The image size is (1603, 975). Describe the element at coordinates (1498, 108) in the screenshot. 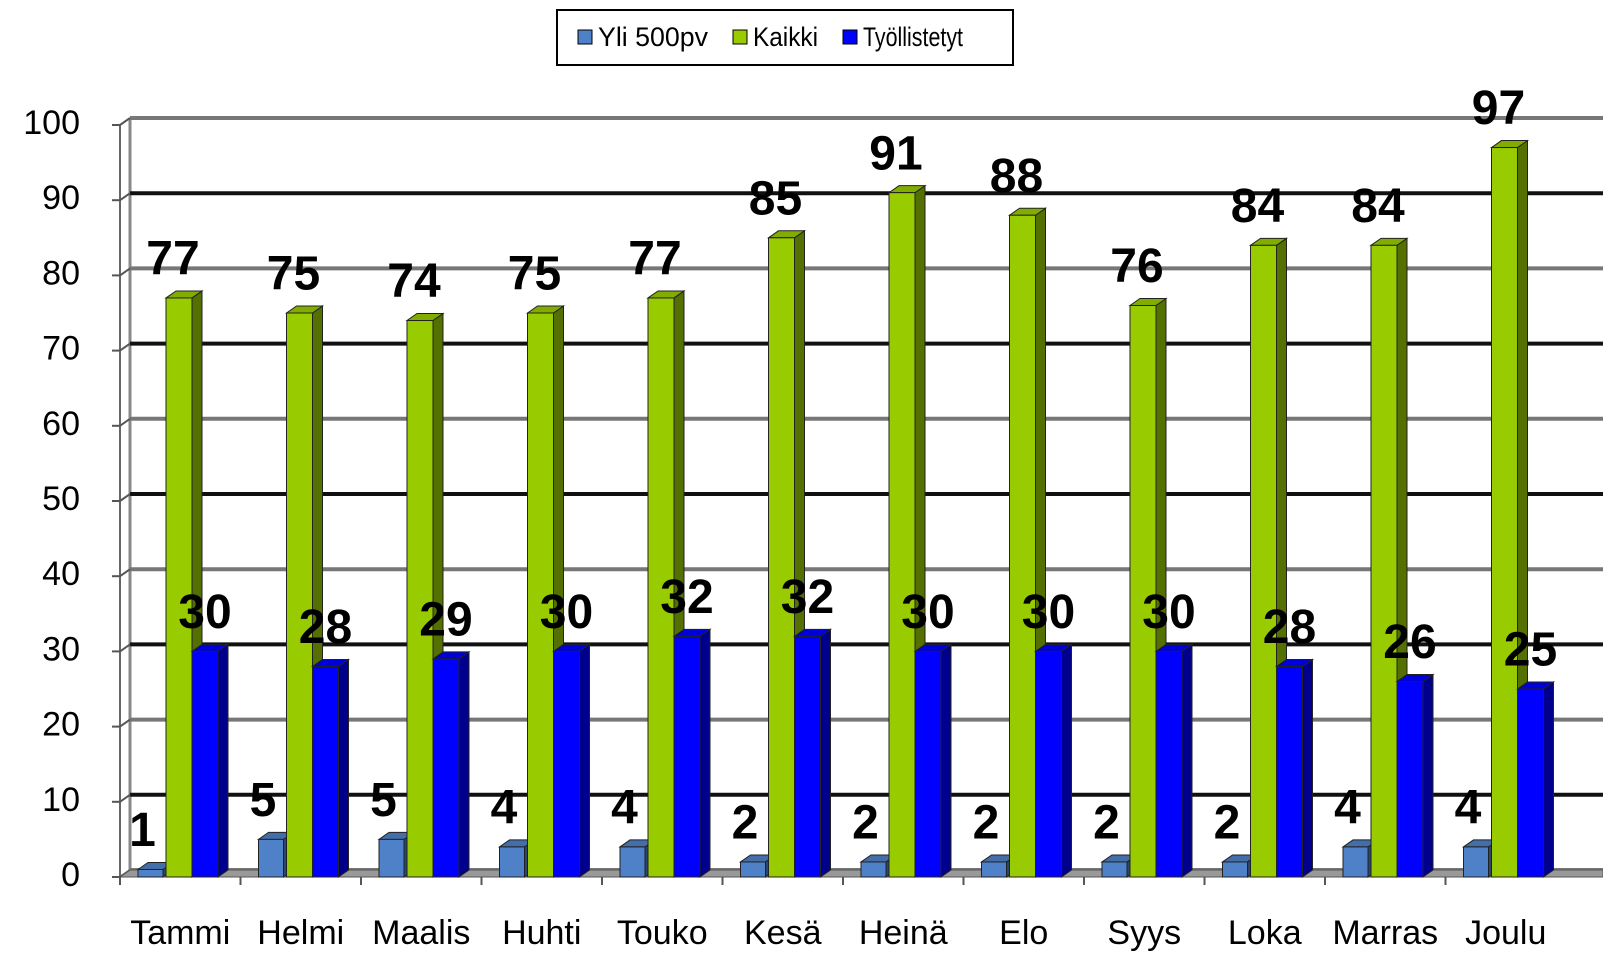

I see `value-label: 97` at that location.